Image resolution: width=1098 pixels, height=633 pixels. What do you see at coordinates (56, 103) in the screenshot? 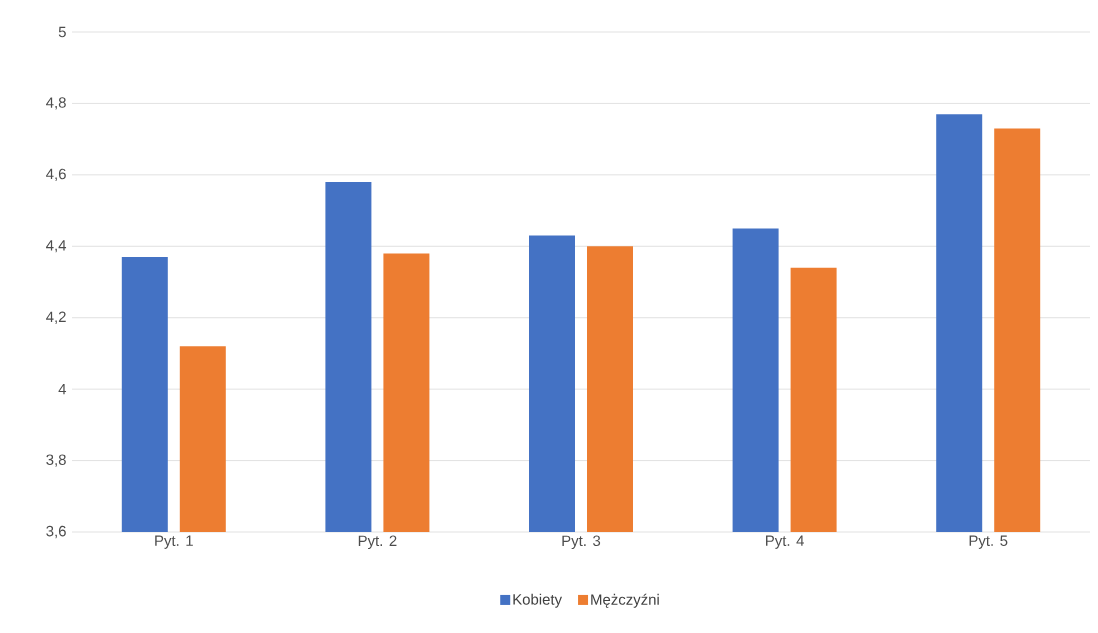
I see `y-tick-label: 4,8` at bounding box center [56, 103].